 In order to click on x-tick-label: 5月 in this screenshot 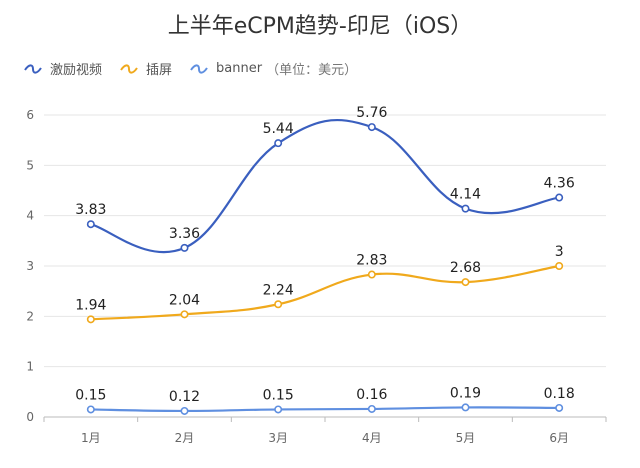, I will do `click(466, 438)`.